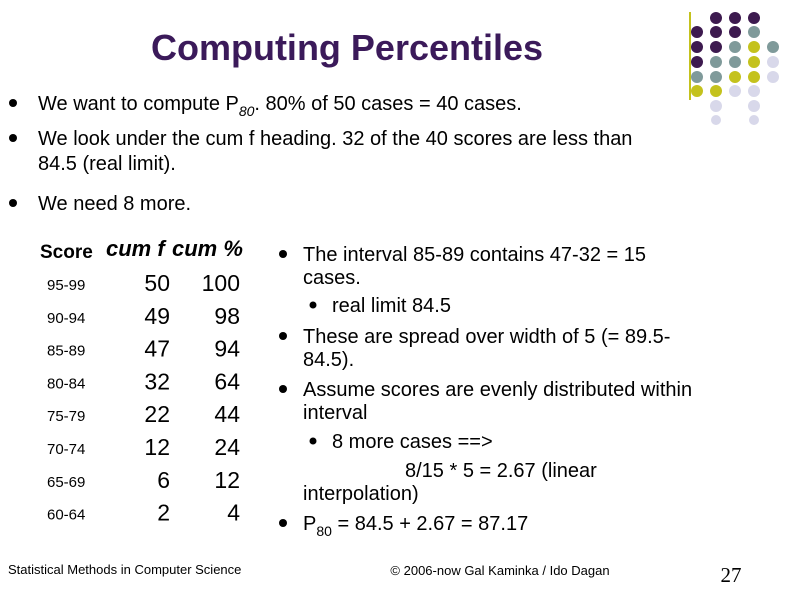  Describe the element at coordinates (412, 442) in the screenshot. I see `sub-bullet: 8 more cases ==>` at that location.